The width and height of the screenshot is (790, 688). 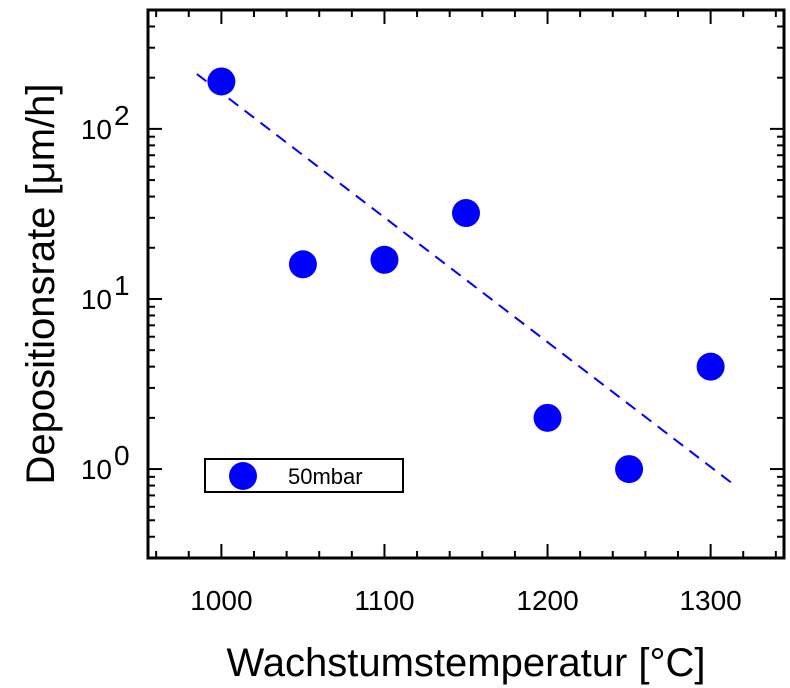 I want to click on y-axis-title: Depositionsrate [μm/h], so click(x=41, y=284).